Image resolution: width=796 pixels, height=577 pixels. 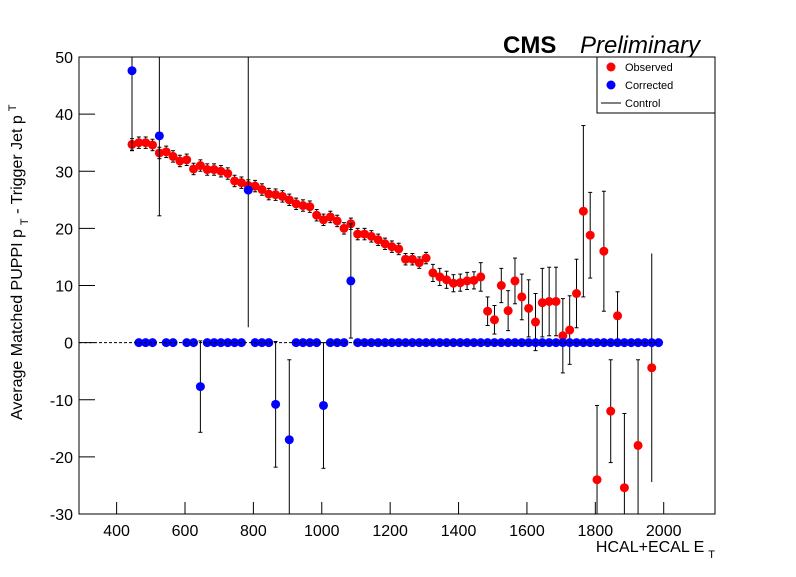 What do you see at coordinates (390, 531) in the screenshot?
I see `x-tick-label: 1200` at bounding box center [390, 531].